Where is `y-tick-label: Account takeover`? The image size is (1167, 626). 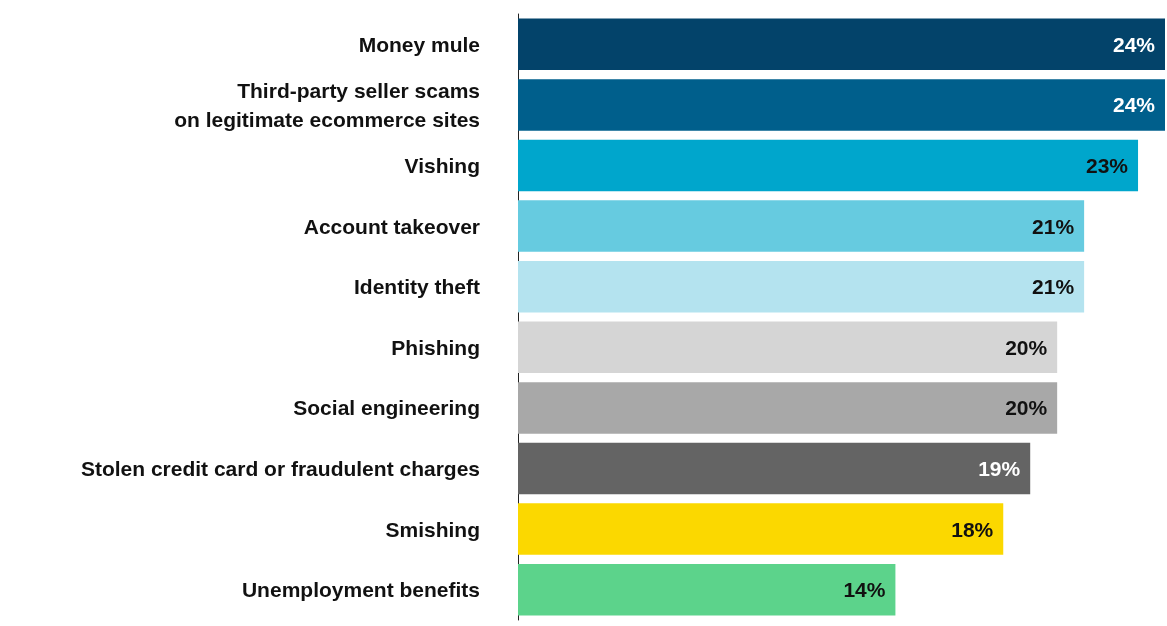
y-tick-label: Account takeover is located at coordinates (391, 226).